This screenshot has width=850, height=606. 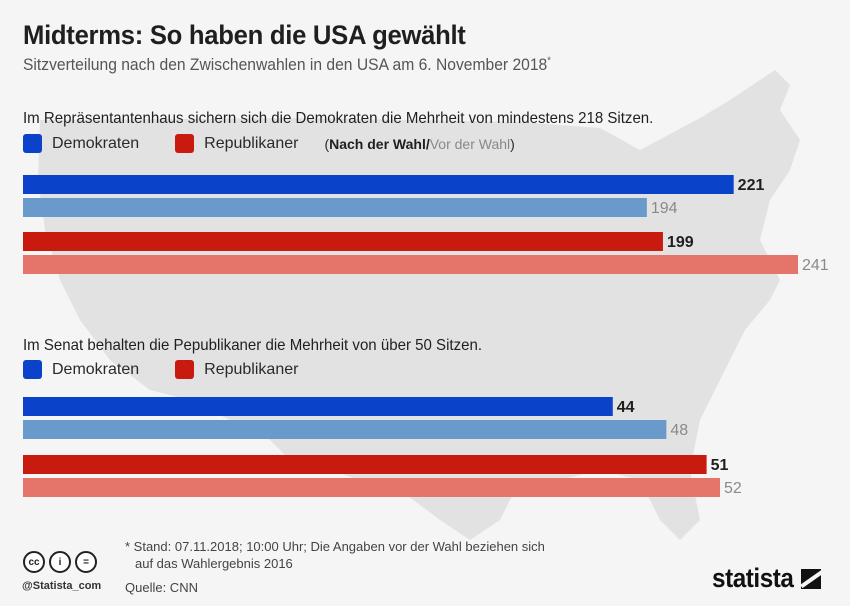 What do you see at coordinates (549, 61) in the screenshot?
I see `subtitle-footnote-marker: *` at bounding box center [549, 61].